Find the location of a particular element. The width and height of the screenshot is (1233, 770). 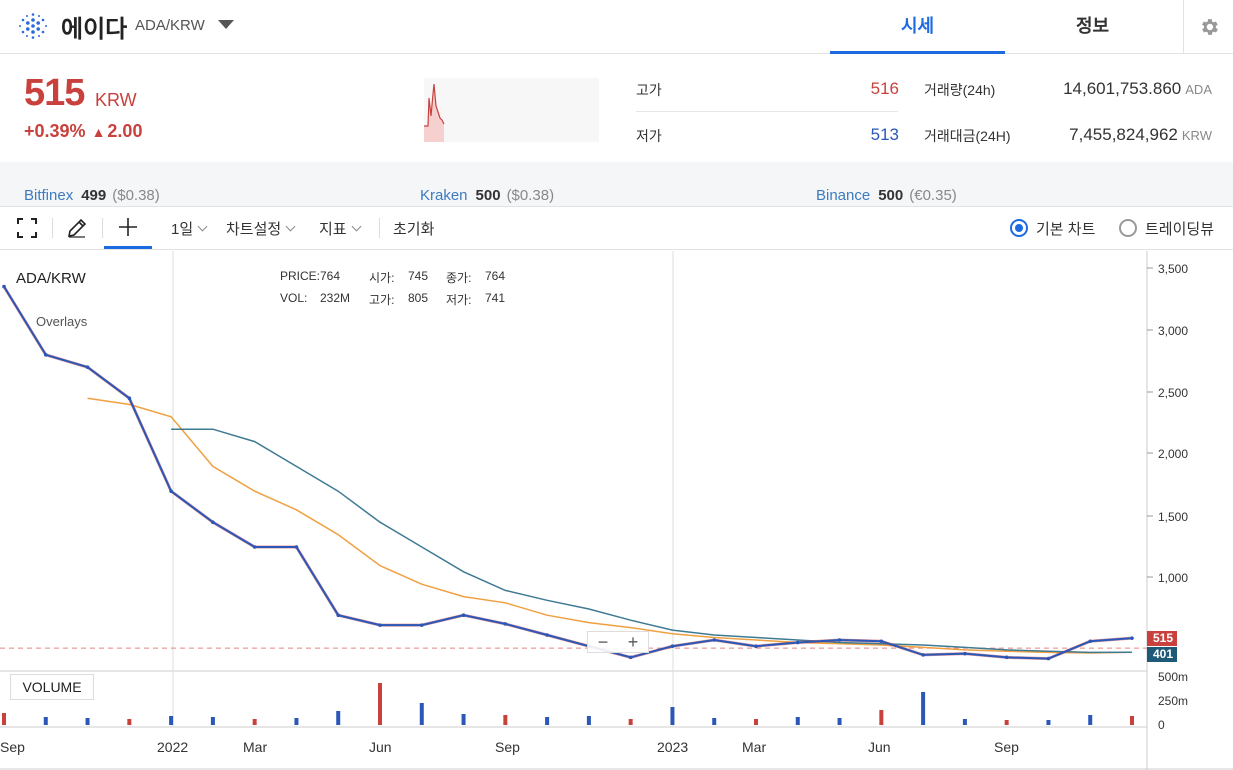

exchange-bar is located at coordinates (616, 184).